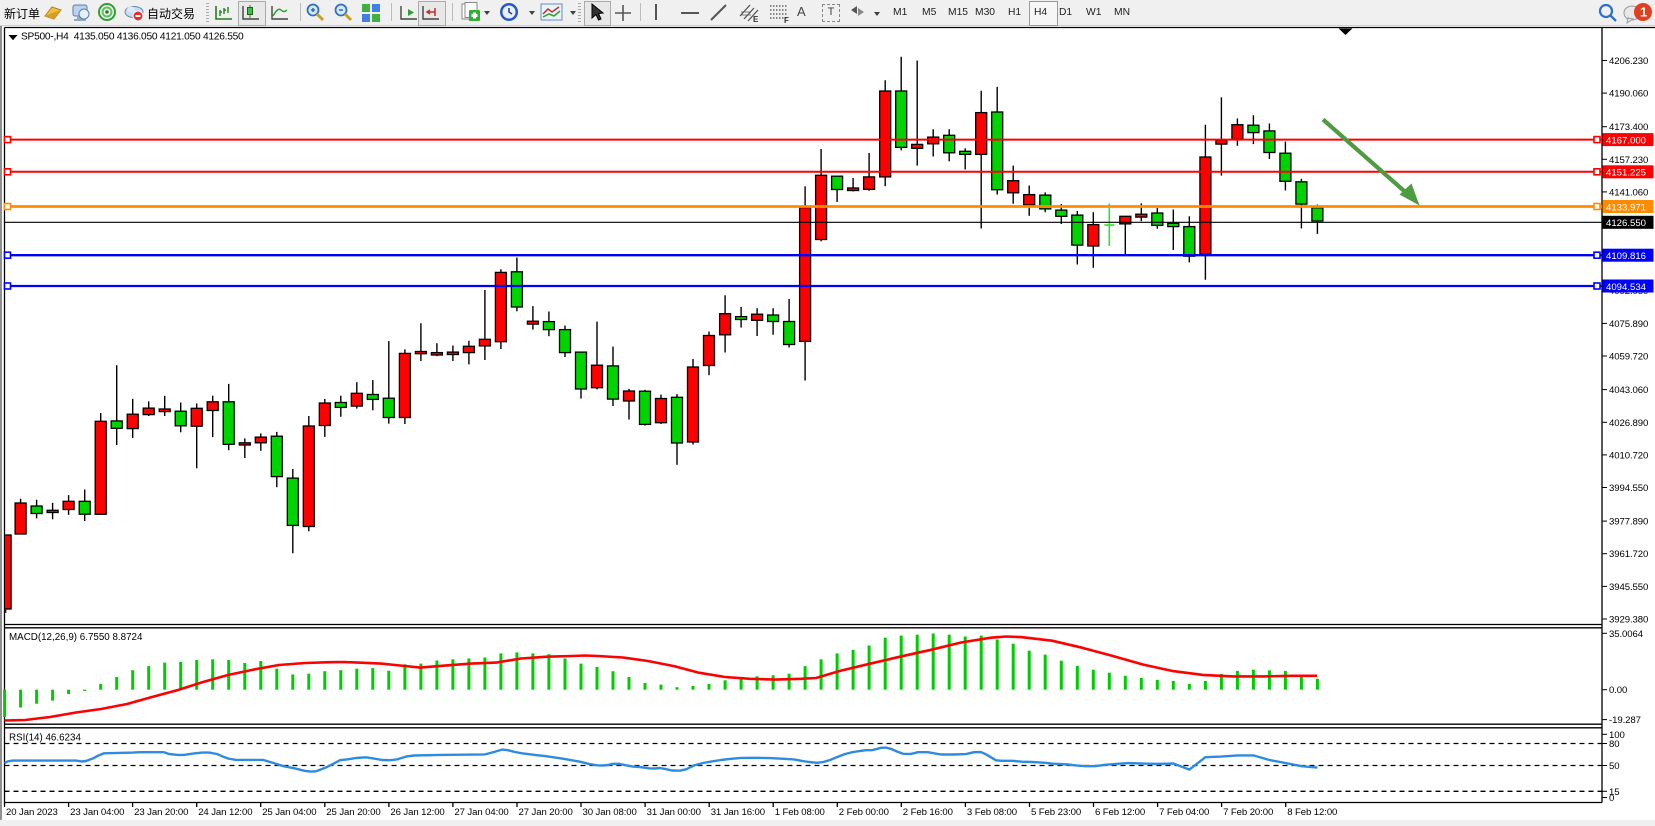 The width and height of the screenshot is (1655, 826). I want to click on svg-text: 4043.060, so click(1628, 390).